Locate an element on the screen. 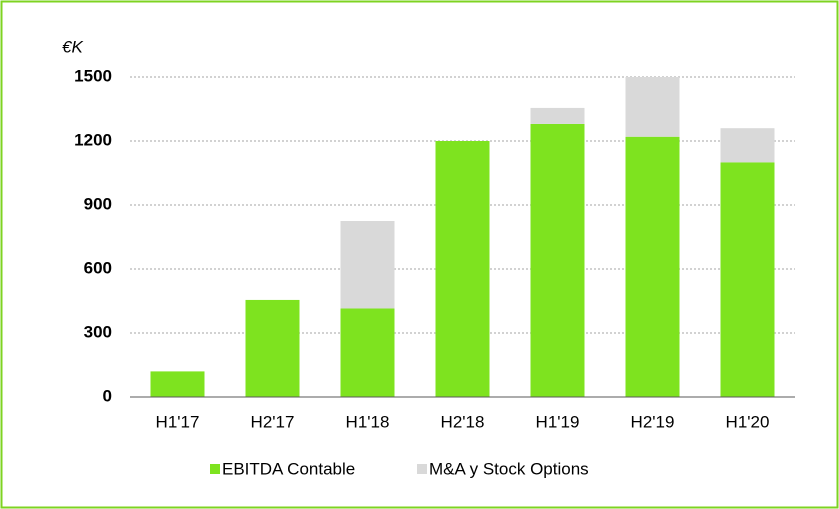 The height and width of the screenshot is (509, 839). x-tick-label: H1'18 is located at coordinates (368, 421).